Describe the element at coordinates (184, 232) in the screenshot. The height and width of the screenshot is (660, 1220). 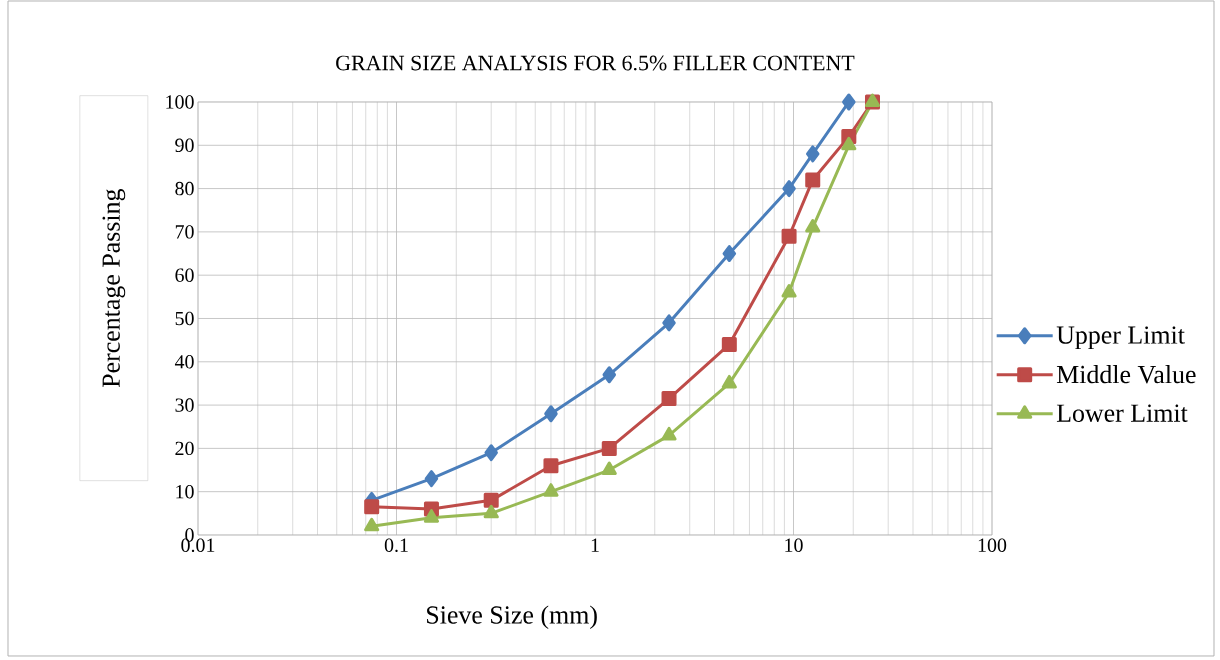
I see `y-tick-label: 70` at that location.